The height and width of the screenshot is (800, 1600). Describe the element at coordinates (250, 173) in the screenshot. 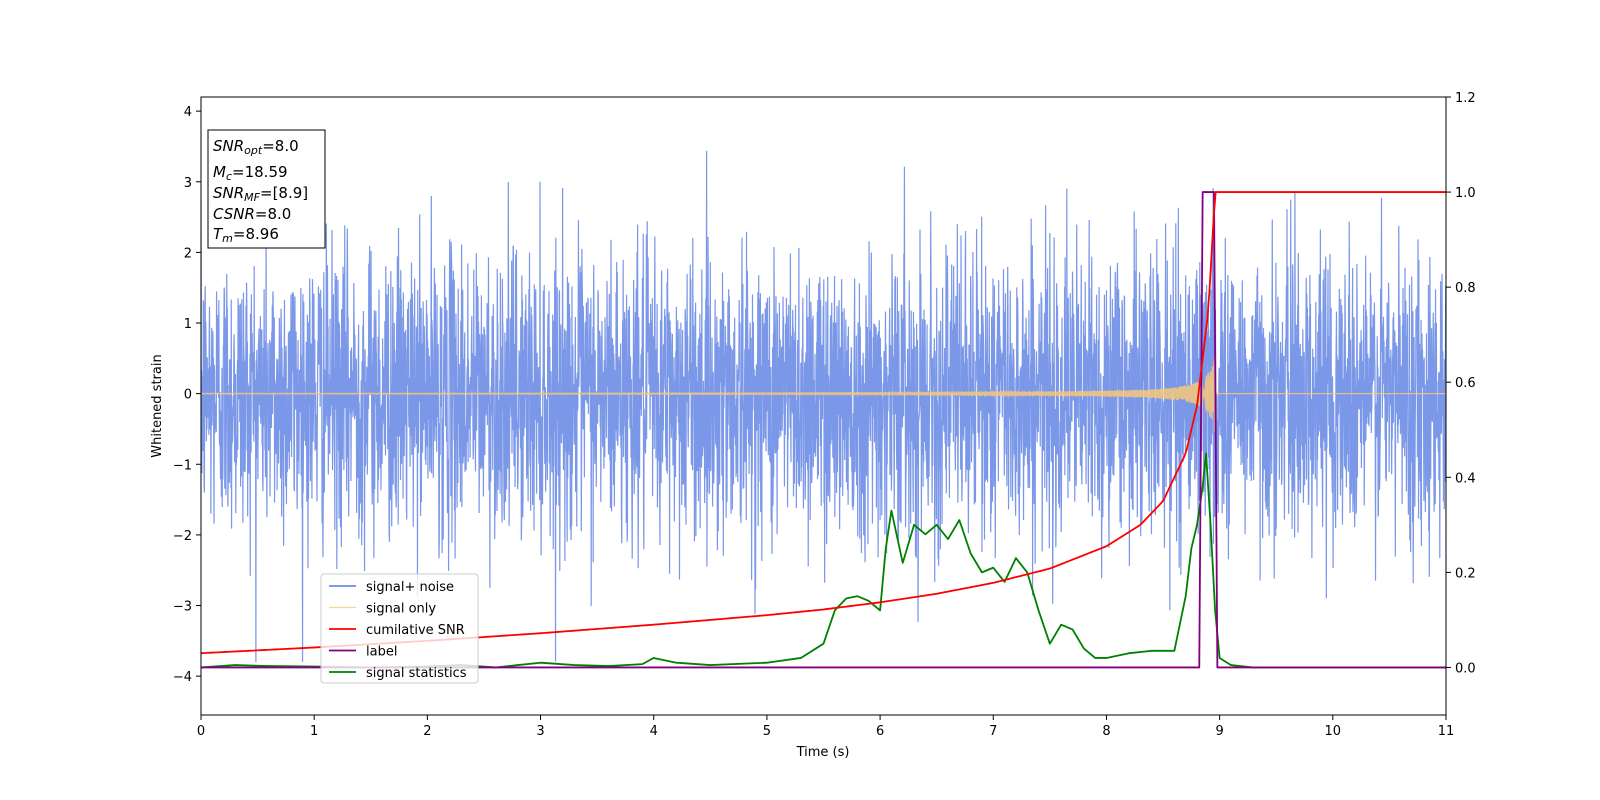

I see `annotation-line: Mc=18.59` at that location.